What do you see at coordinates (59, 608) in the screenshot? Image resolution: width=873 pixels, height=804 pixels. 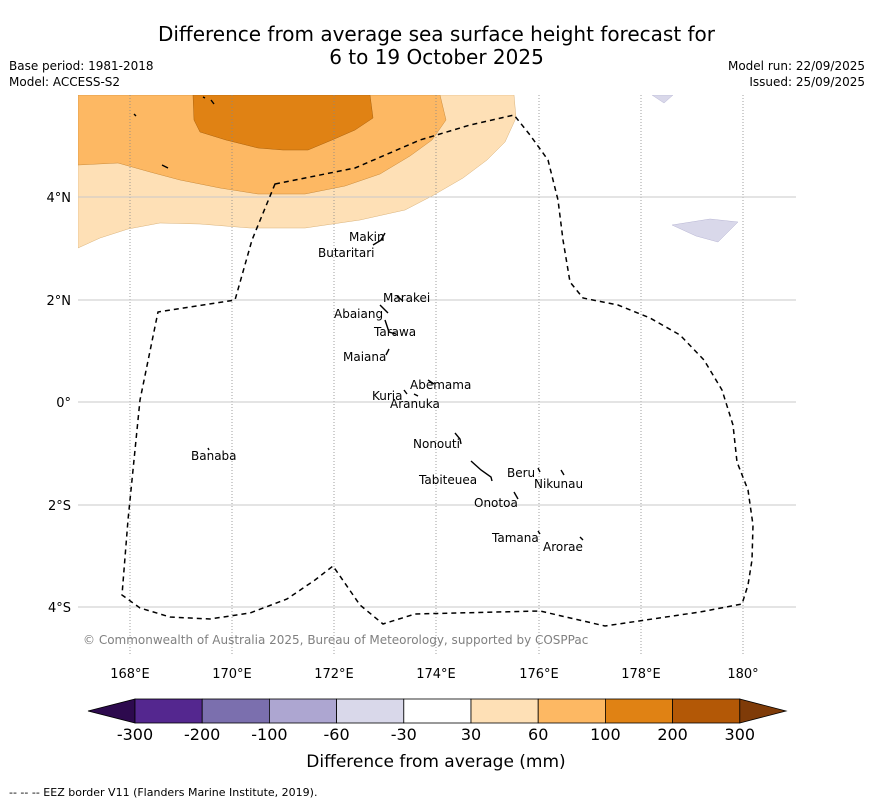 I see `lat-tick-label: 4°S` at bounding box center [59, 608].